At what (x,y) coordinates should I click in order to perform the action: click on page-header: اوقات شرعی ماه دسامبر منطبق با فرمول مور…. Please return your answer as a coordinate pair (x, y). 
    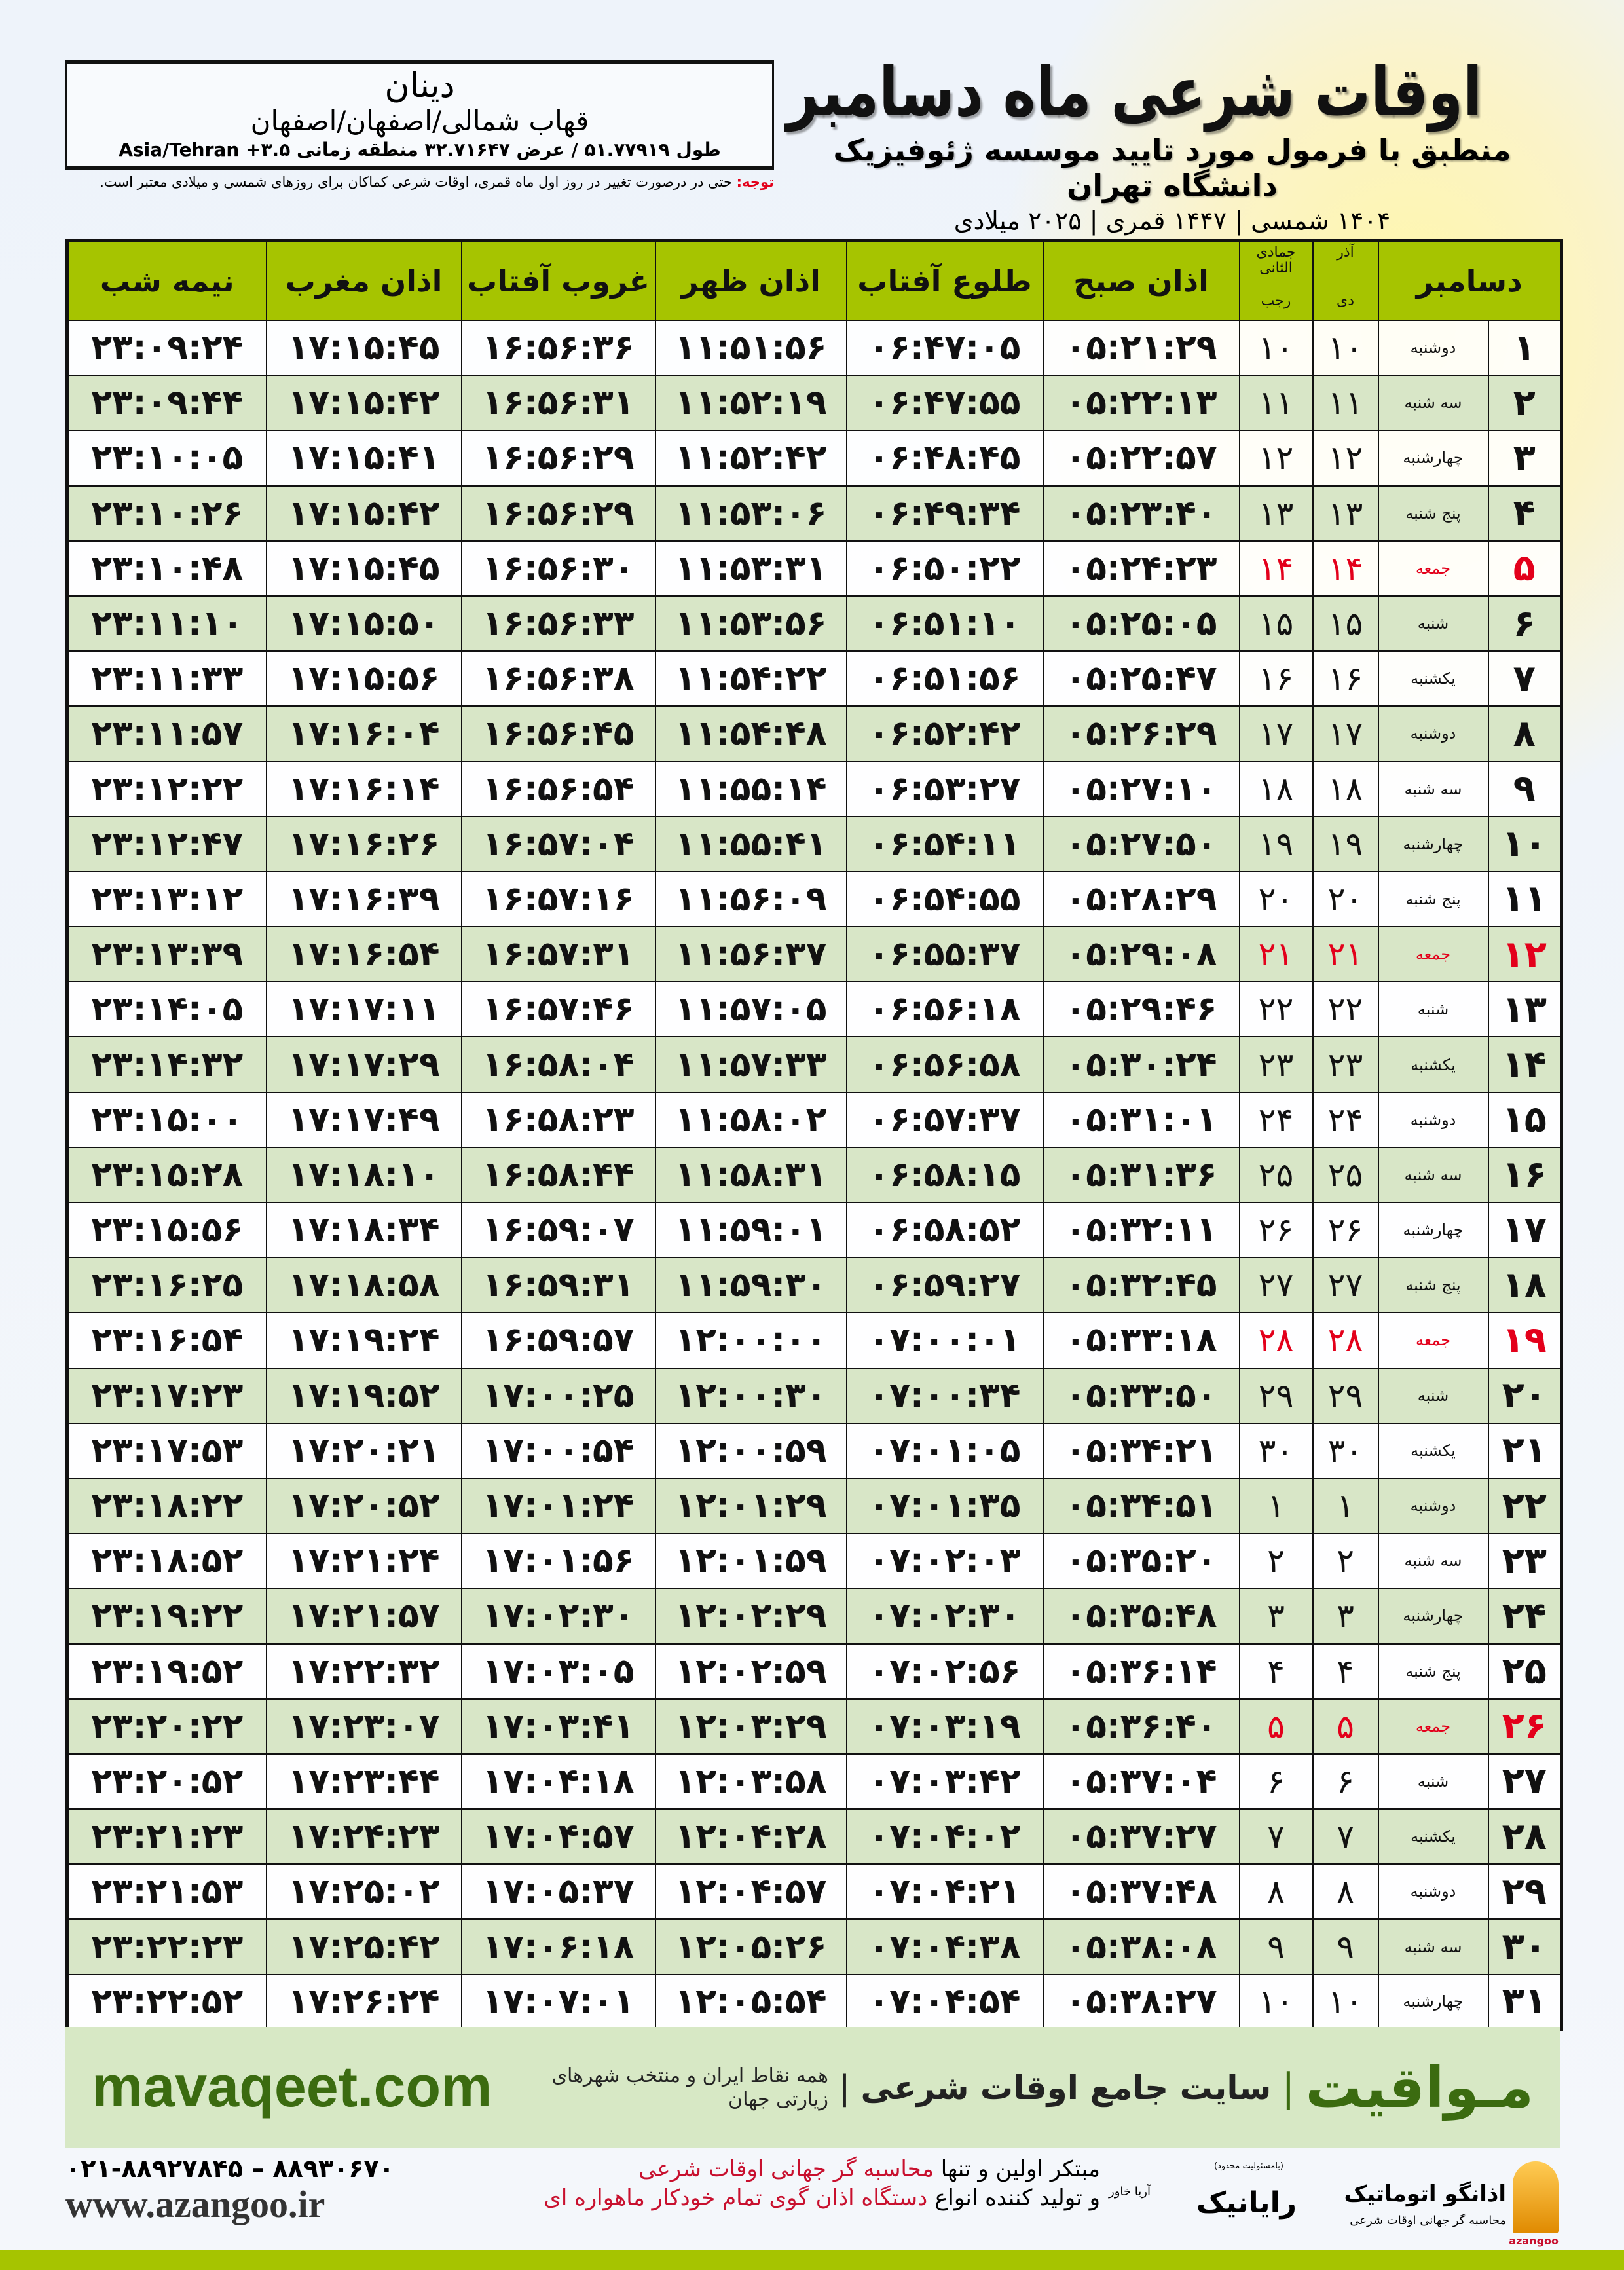
    Looking at the image, I should click on (1172, 143).